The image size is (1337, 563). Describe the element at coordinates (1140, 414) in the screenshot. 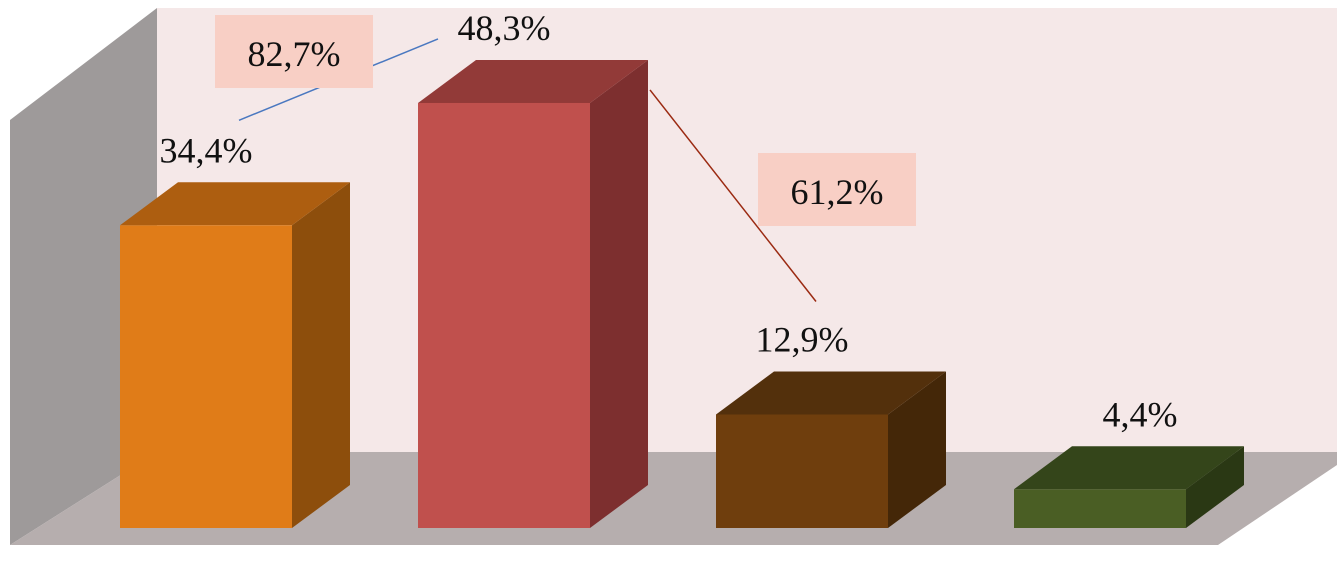

I see `value-label: 4,4%` at that location.